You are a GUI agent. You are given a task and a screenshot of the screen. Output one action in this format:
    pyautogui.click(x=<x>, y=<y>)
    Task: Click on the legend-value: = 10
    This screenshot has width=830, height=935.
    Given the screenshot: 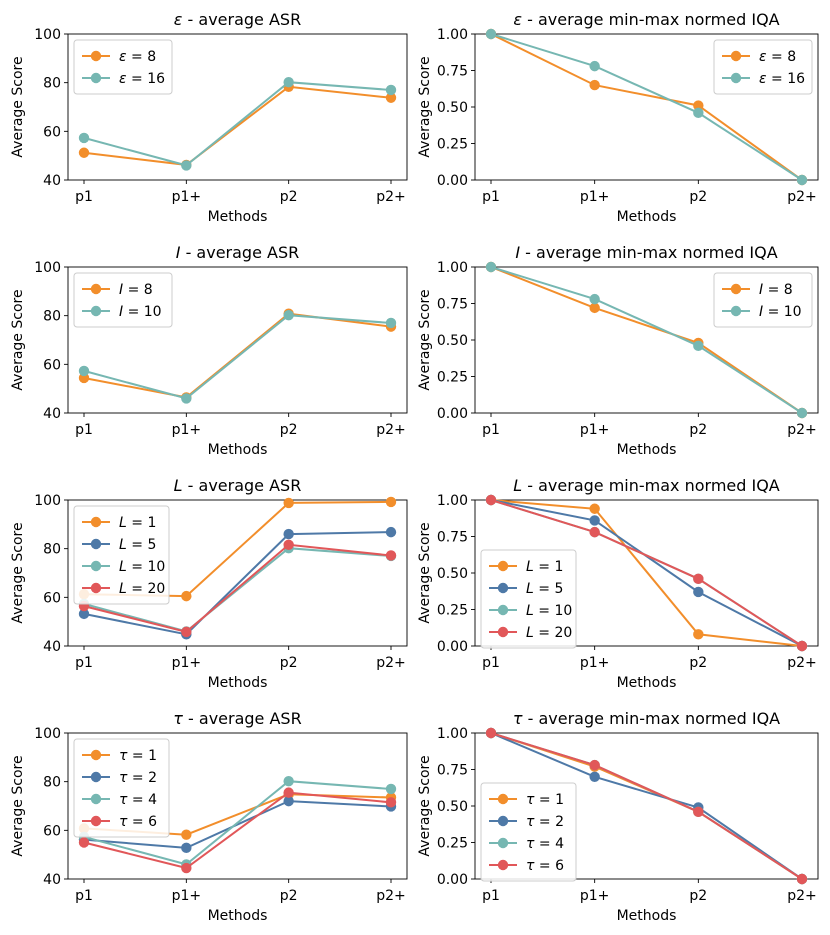 What is the action you would take?
    pyautogui.click(x=146, y=567)
    